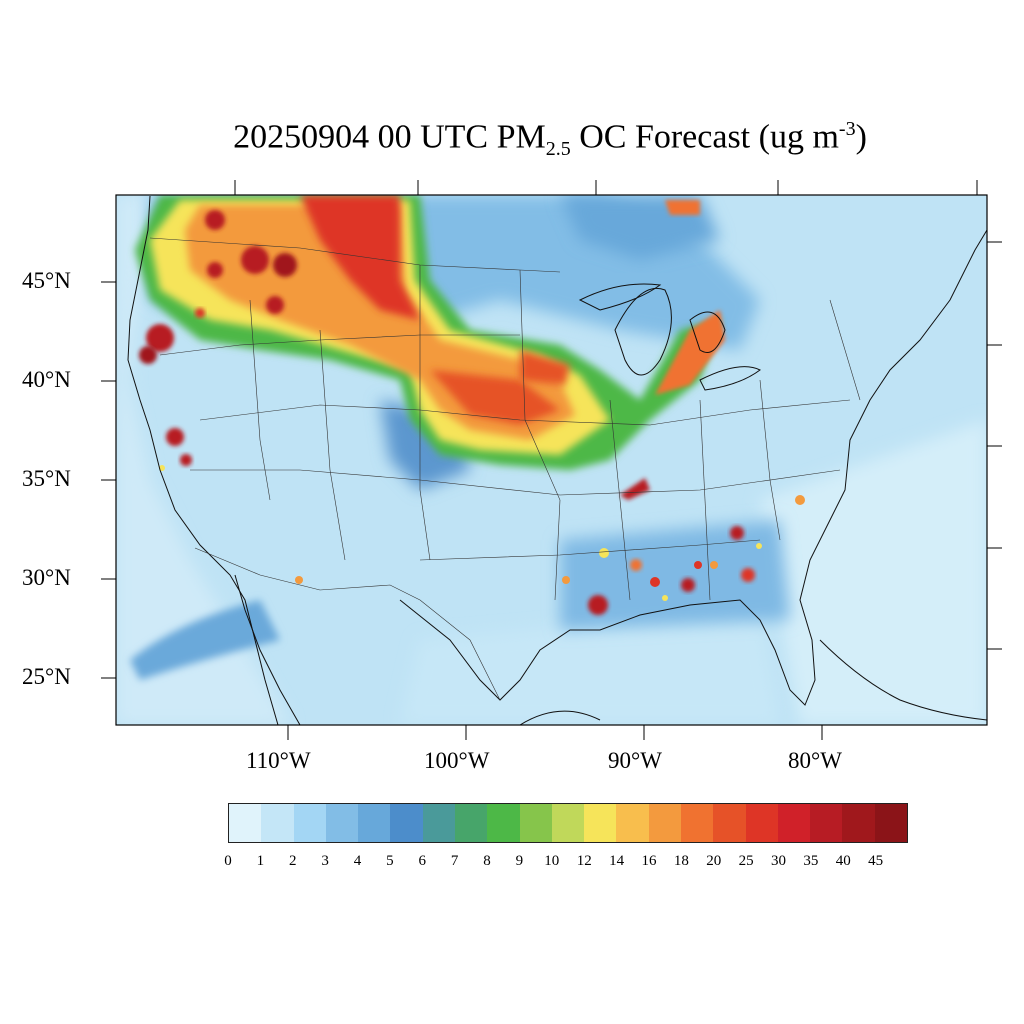 Image resolution: width=1024 pixels, height=1024 pixels. Describe the element at coordinates (903, 680) in the screenshot. I see `caribbean-islands` at that location.